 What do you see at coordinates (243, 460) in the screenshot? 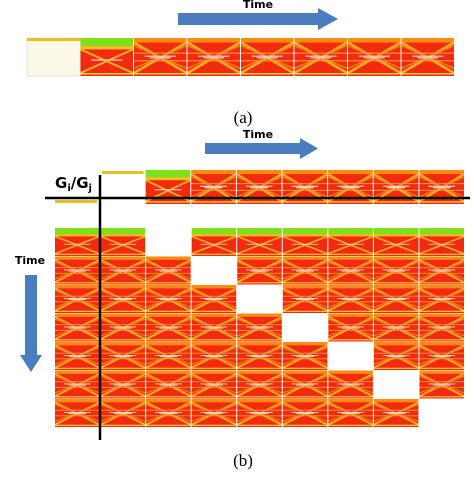
I see `panel-label: (b)` at bounding box center [243, 460].